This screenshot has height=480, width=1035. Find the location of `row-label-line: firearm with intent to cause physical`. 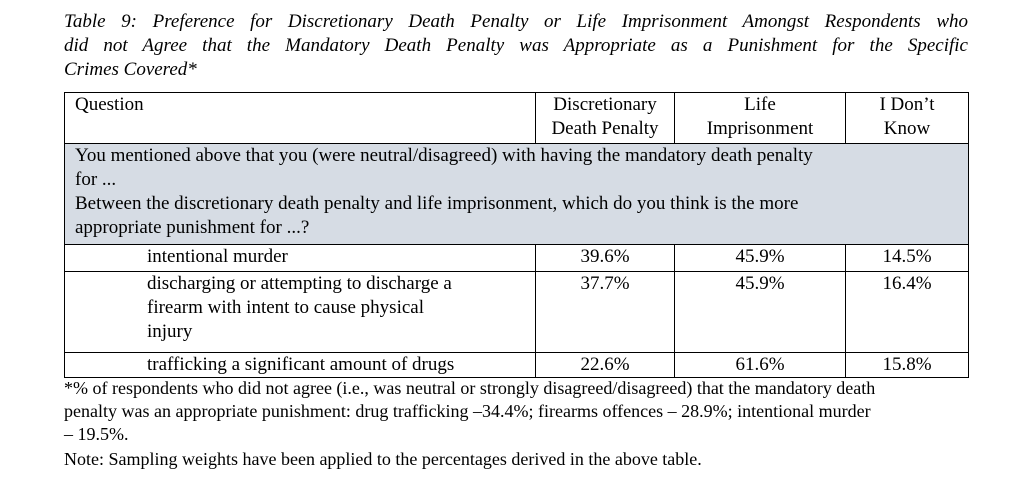

row-label-line: firearm with intent to cause physical is located at coordinates (285, 307).